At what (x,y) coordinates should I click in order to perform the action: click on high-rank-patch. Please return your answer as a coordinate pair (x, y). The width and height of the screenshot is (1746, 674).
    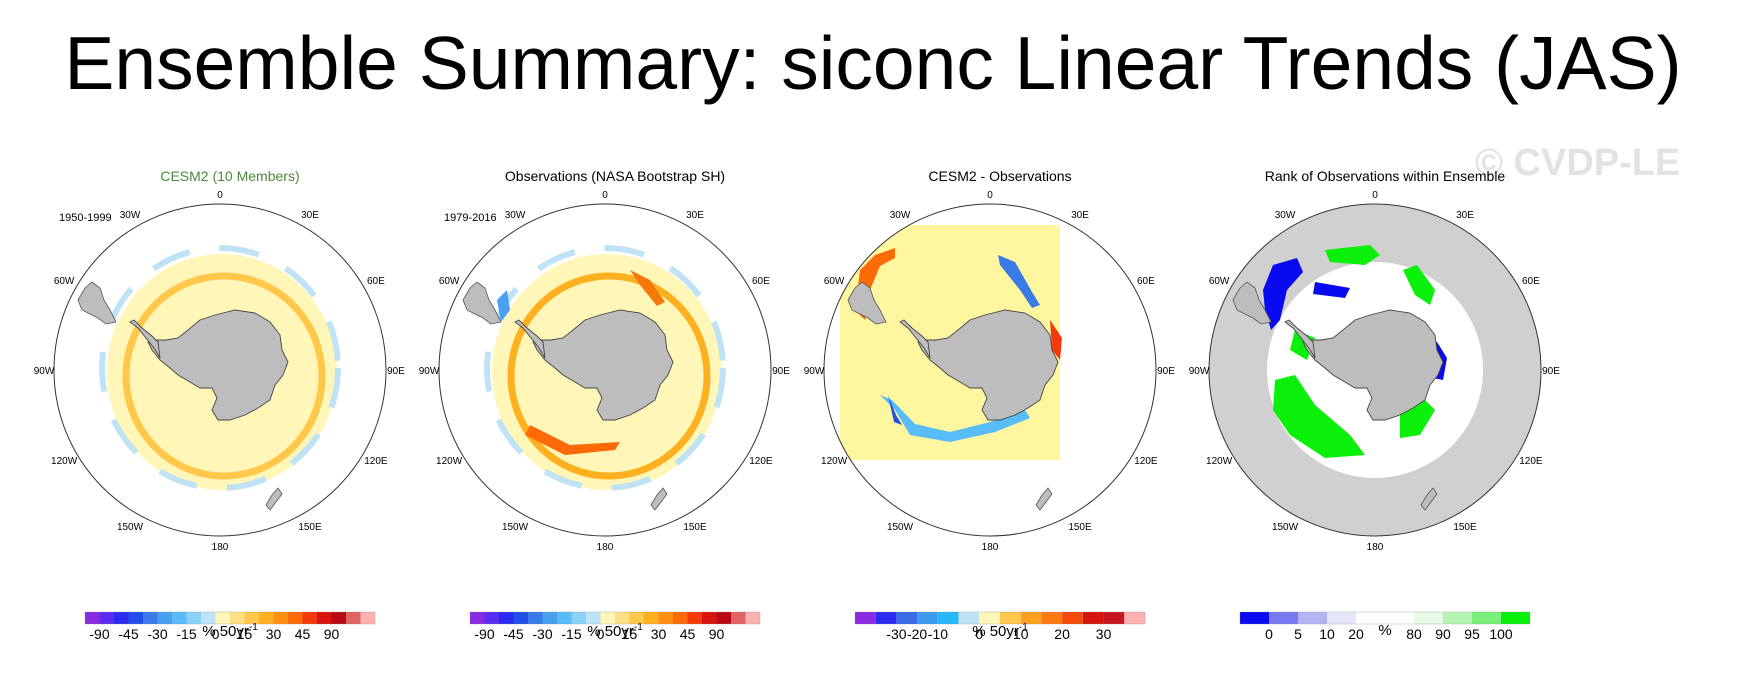
    Looking at the image, I should click on (1319, 416).